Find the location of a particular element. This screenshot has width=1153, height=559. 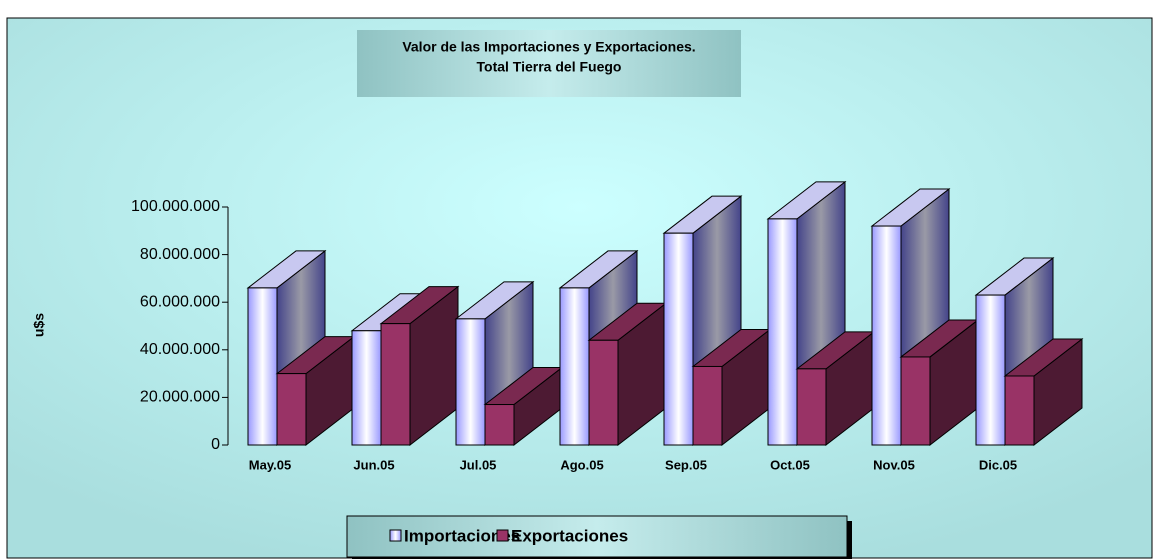

x-tick-label: Oct.05 is located at coordinates (790, 464).